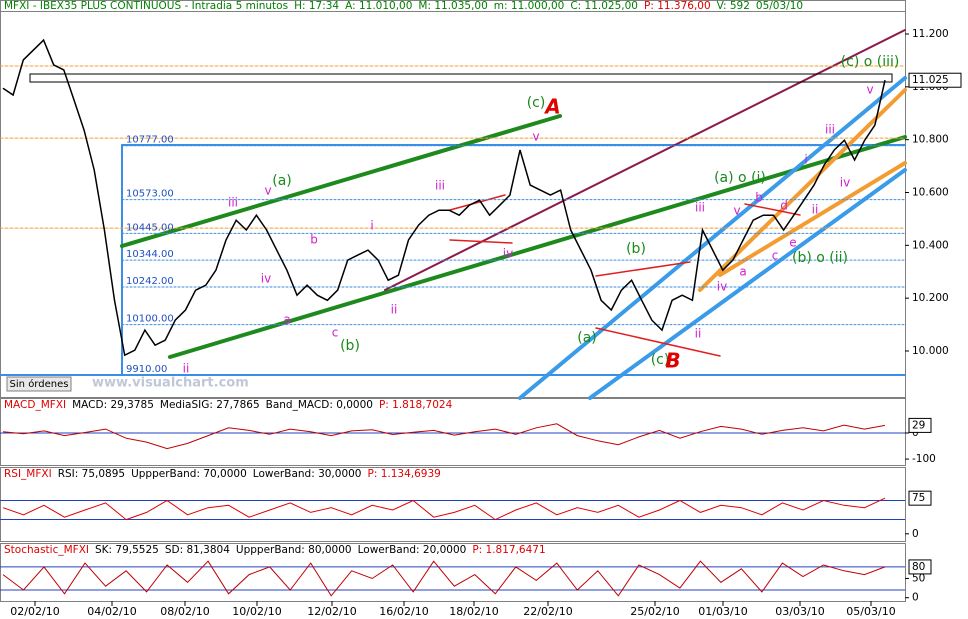 The image size is (968, 619). I want to click on x-tick-label: 18/02/10, so click(473, 611).